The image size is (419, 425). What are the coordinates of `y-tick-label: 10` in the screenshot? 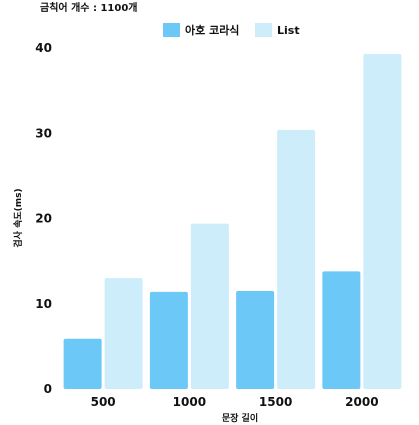 It's located at (43, 304).